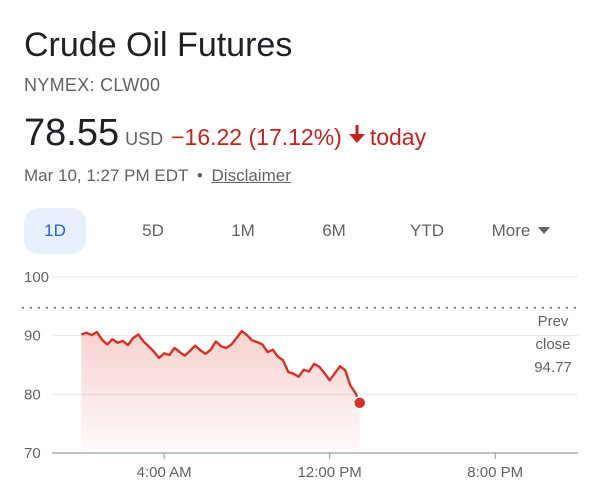 The image size is (601, 500). I want to click on tab-1m: 1M, so click(243, 231).